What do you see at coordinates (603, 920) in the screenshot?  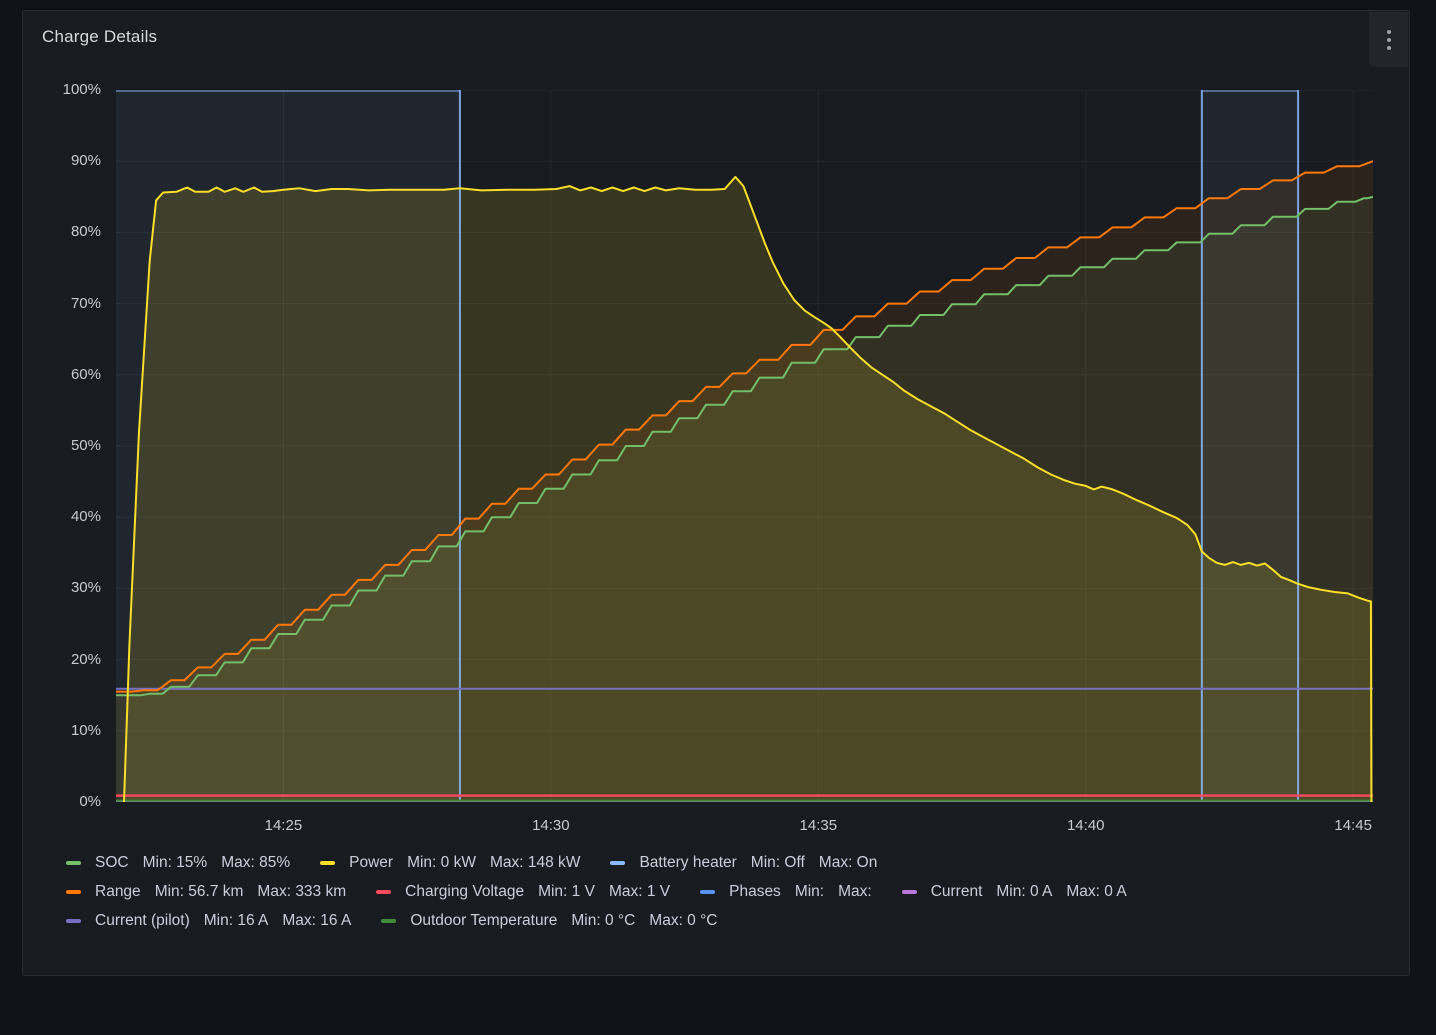 I see `legend-min-value: Min: 0 °C` at bounding box center [603, 920].